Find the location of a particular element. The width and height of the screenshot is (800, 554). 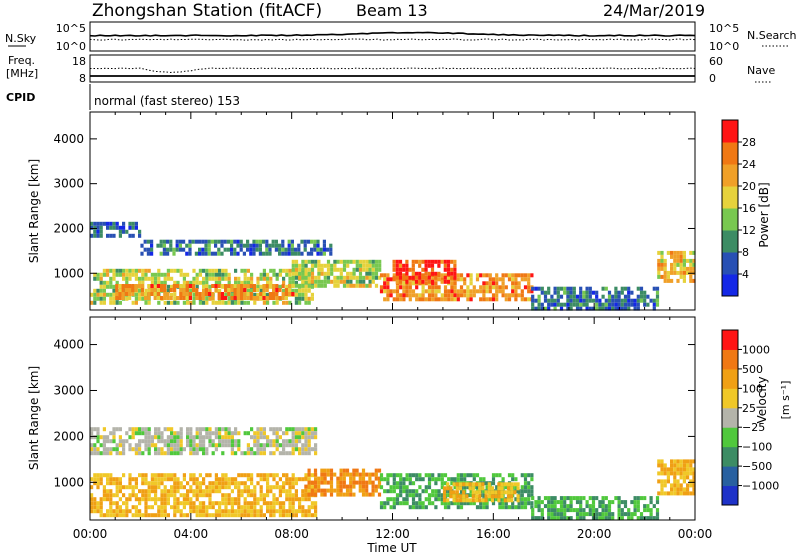

range-tick-label: 1000 is located at coordinates (68, 482).